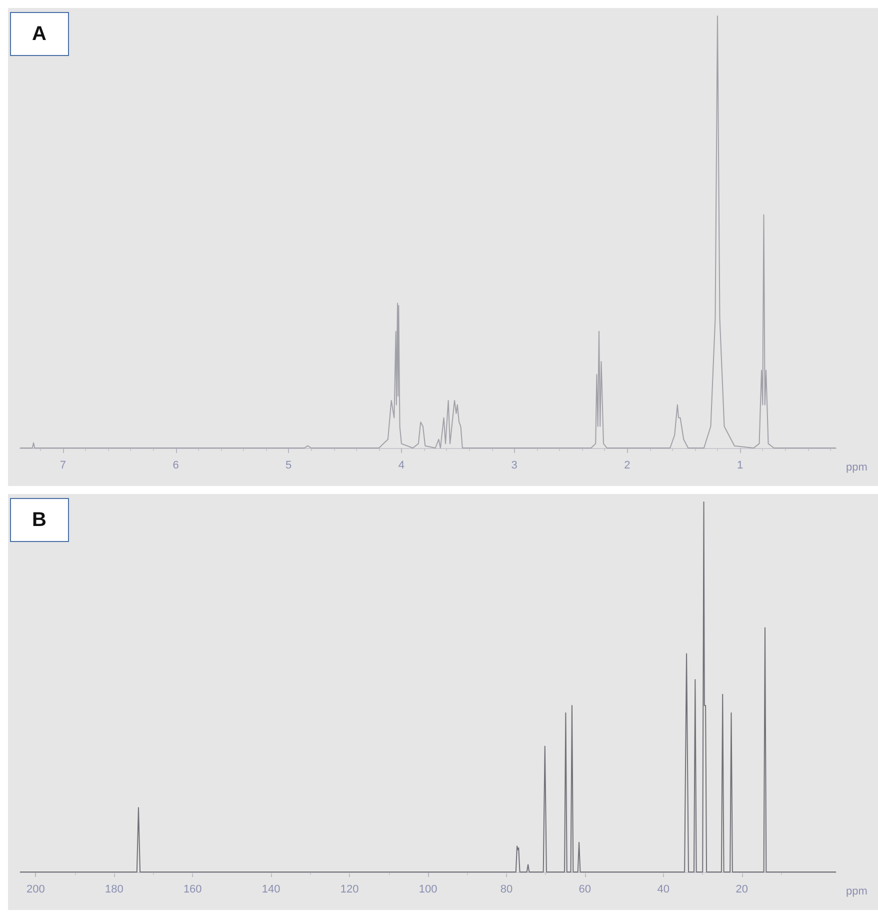 The image size is (878, 913). I want to click on x-tick-label: 6, so click(175, 466).